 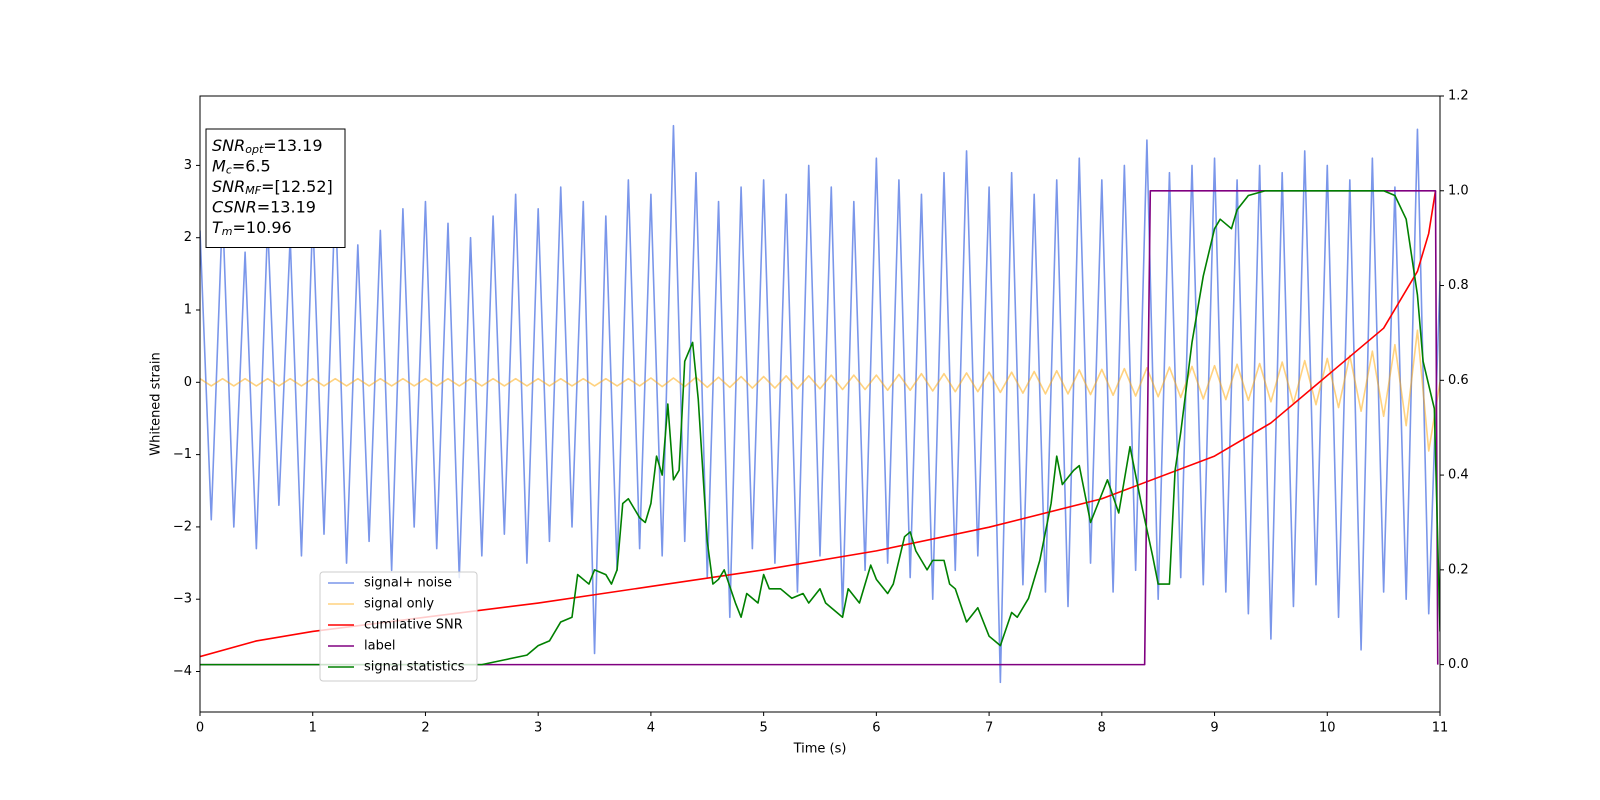 What do you see at coordinates (251, 165) in the screenshot?
I see `annotation-text: =6.5` at bounding box center [251, 165].